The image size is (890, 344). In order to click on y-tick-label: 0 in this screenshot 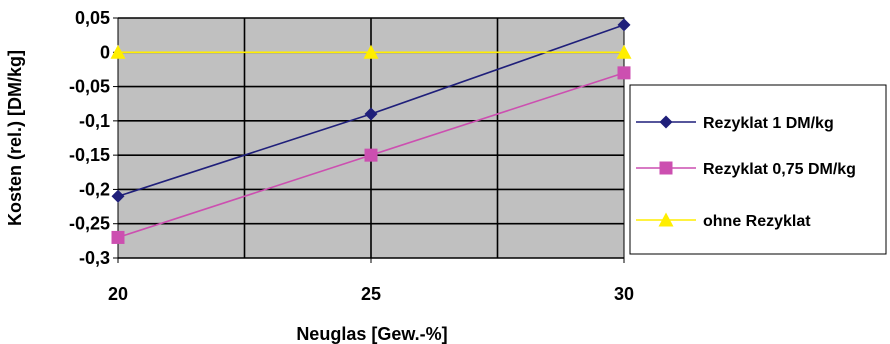, I will do `click(105, 52)`.